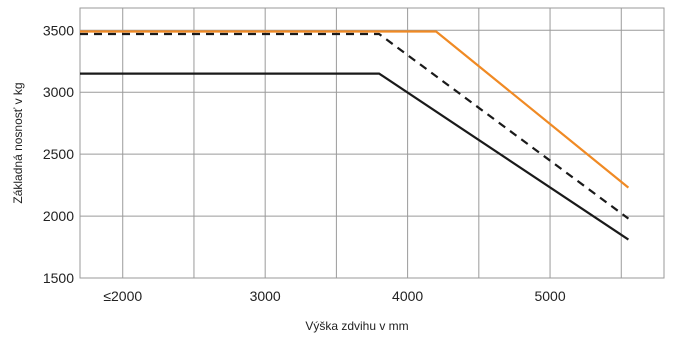 This screenshot has height=338, width=688. What do you see at coordinates (356, 326) in the screenshot?
I see `x-axis-title: Výška zdvihu v mm` at bounding box center [356, 326].